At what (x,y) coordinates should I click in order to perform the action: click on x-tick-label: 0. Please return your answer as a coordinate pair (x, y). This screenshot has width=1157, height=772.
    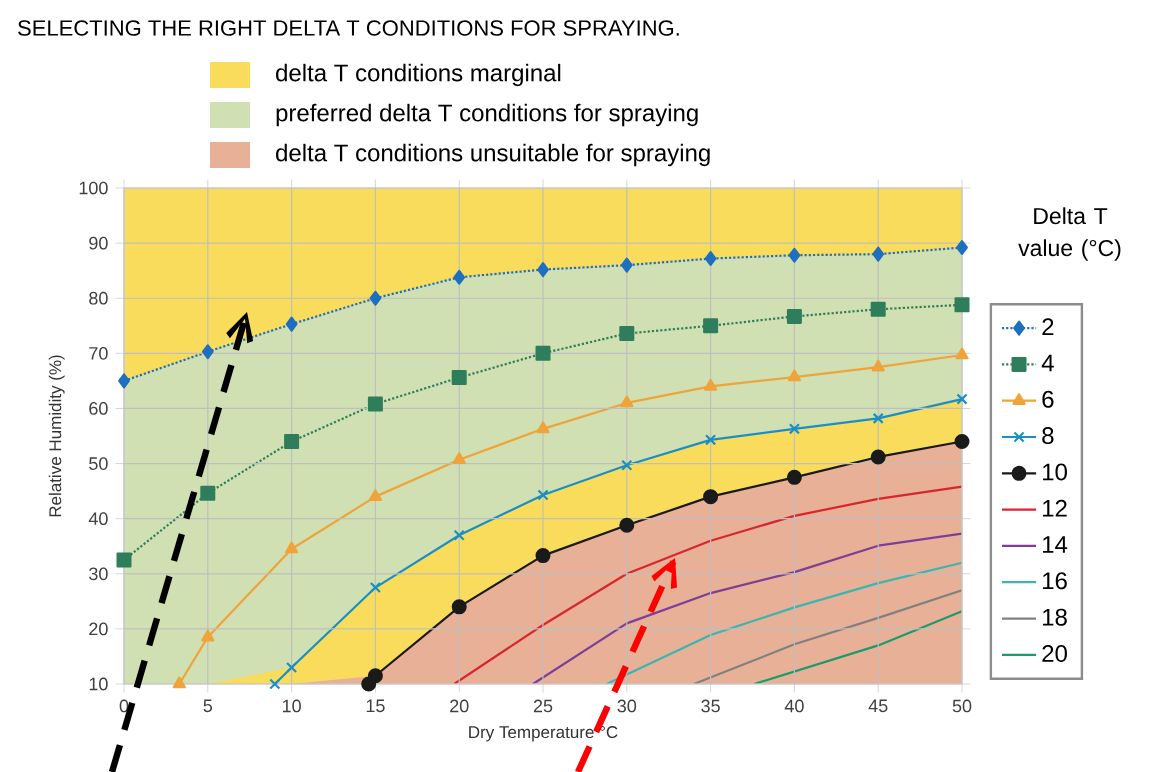
    Looking at the image, I should click on (124, 706).